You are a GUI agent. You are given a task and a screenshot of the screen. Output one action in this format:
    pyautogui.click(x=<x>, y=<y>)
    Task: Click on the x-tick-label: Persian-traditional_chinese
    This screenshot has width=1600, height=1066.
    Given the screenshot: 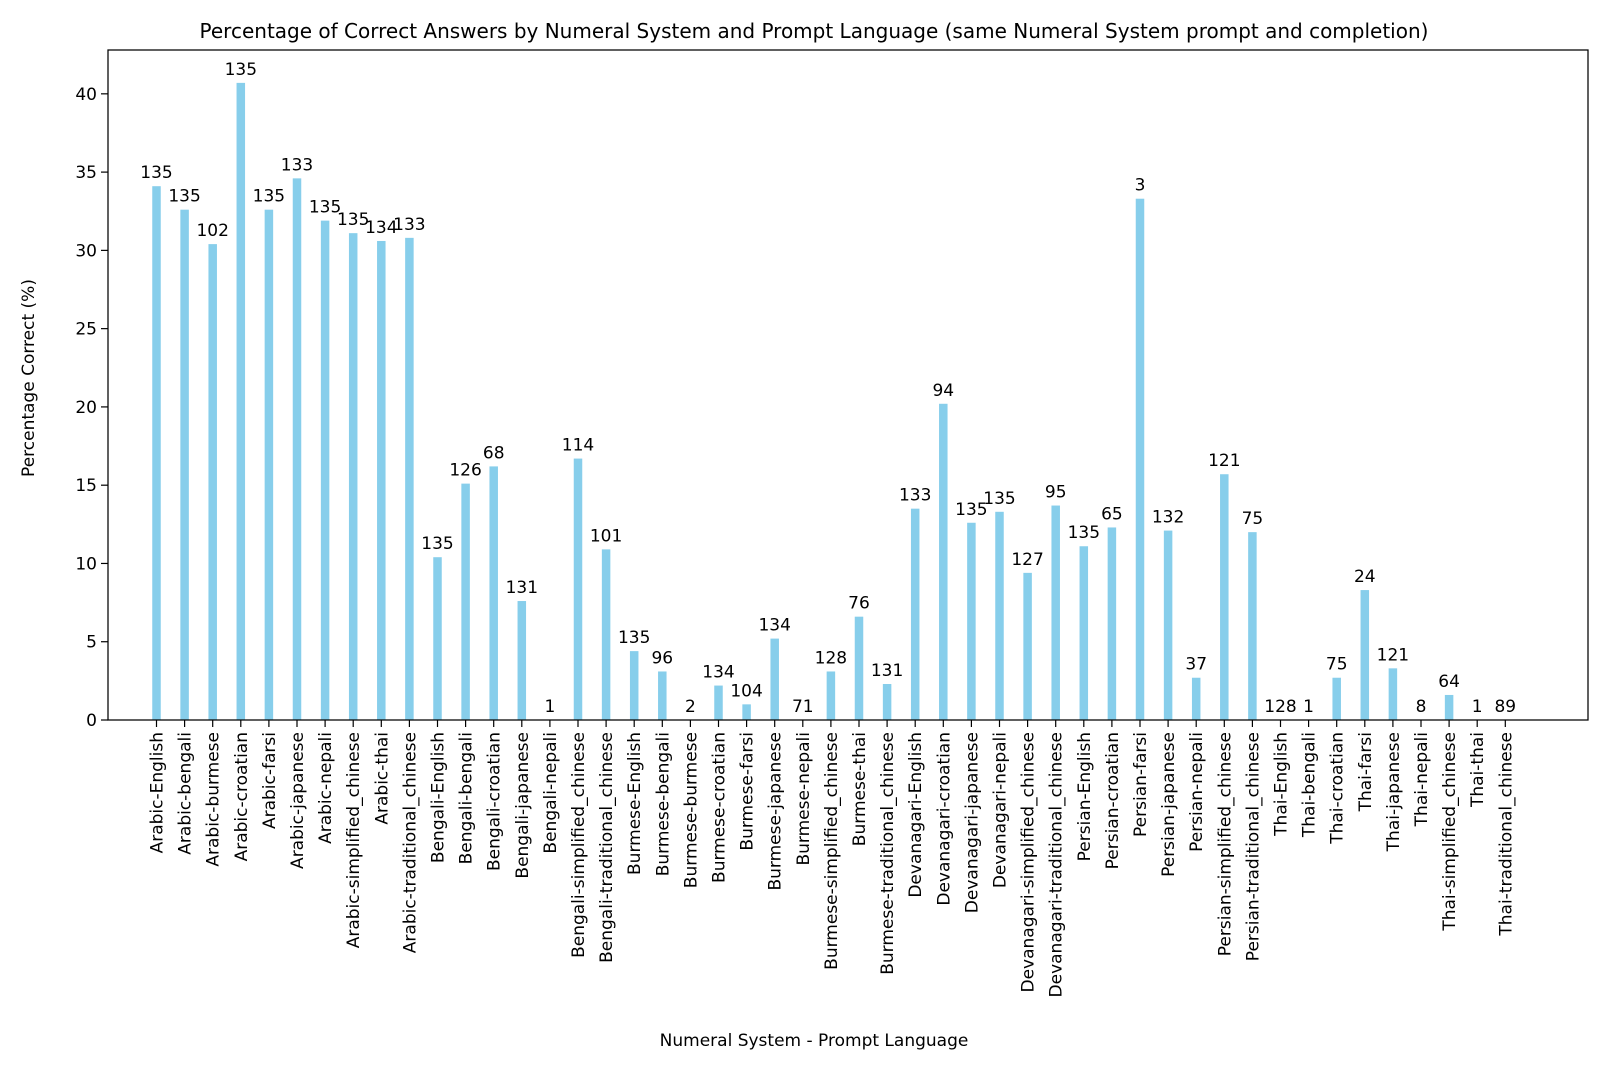 What is the action you would take?
    pyautogui.click(x=1253, y=846)
    